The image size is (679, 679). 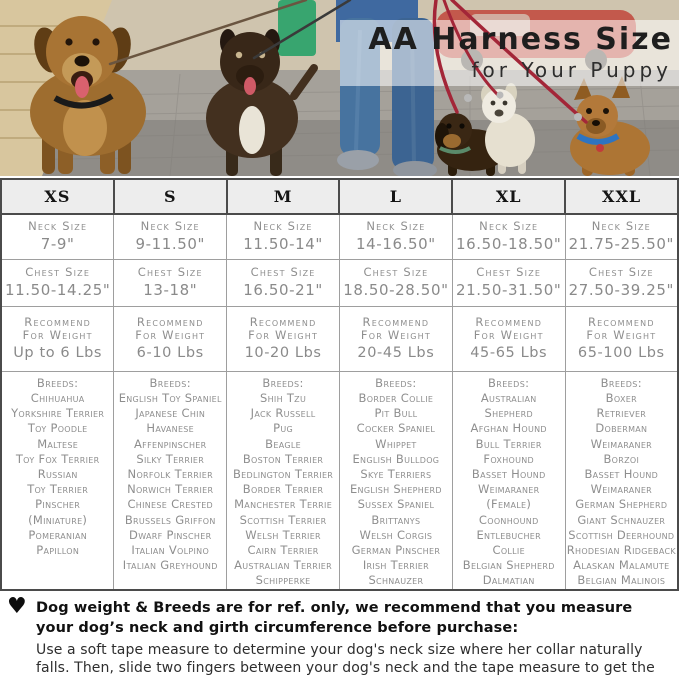 I want to click on weight-cell-m: Recommend For Weight 10-20 Lbs, so click(x=283, y=339).